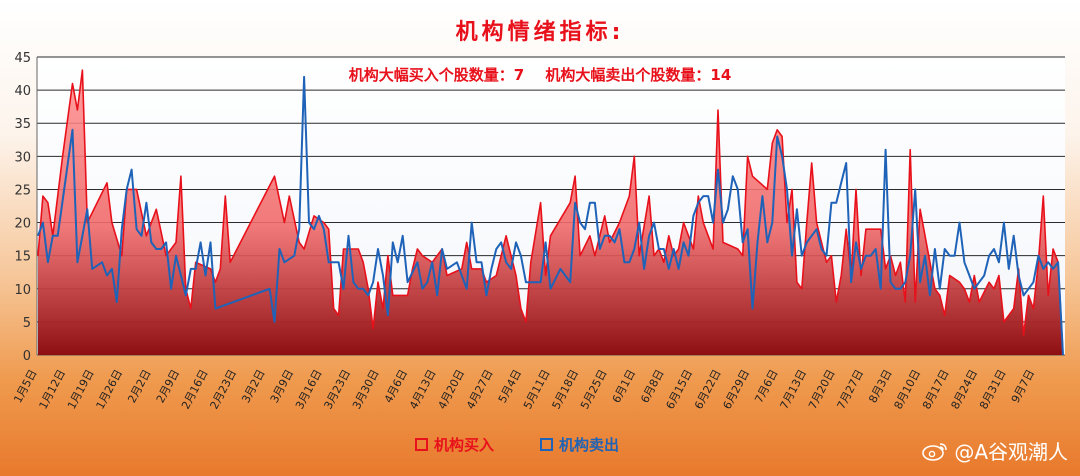 This screenshot has width=1080, height=476. Describe the element at coordinates (679, 389) in the screenshot. I see `x-tick-label: 6月15日` at that location.